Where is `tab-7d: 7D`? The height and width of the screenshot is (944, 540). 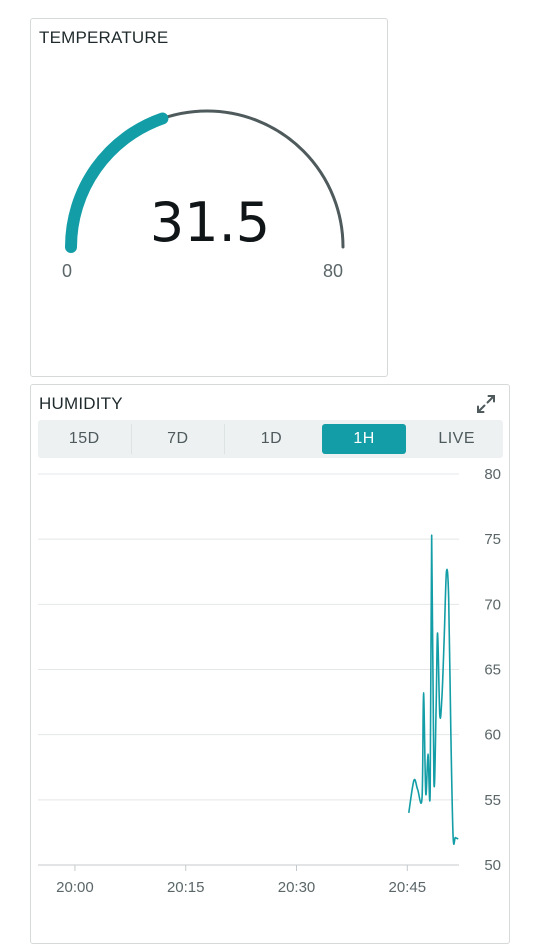 tab-7d: 7D is located at coordinates (178, 438).